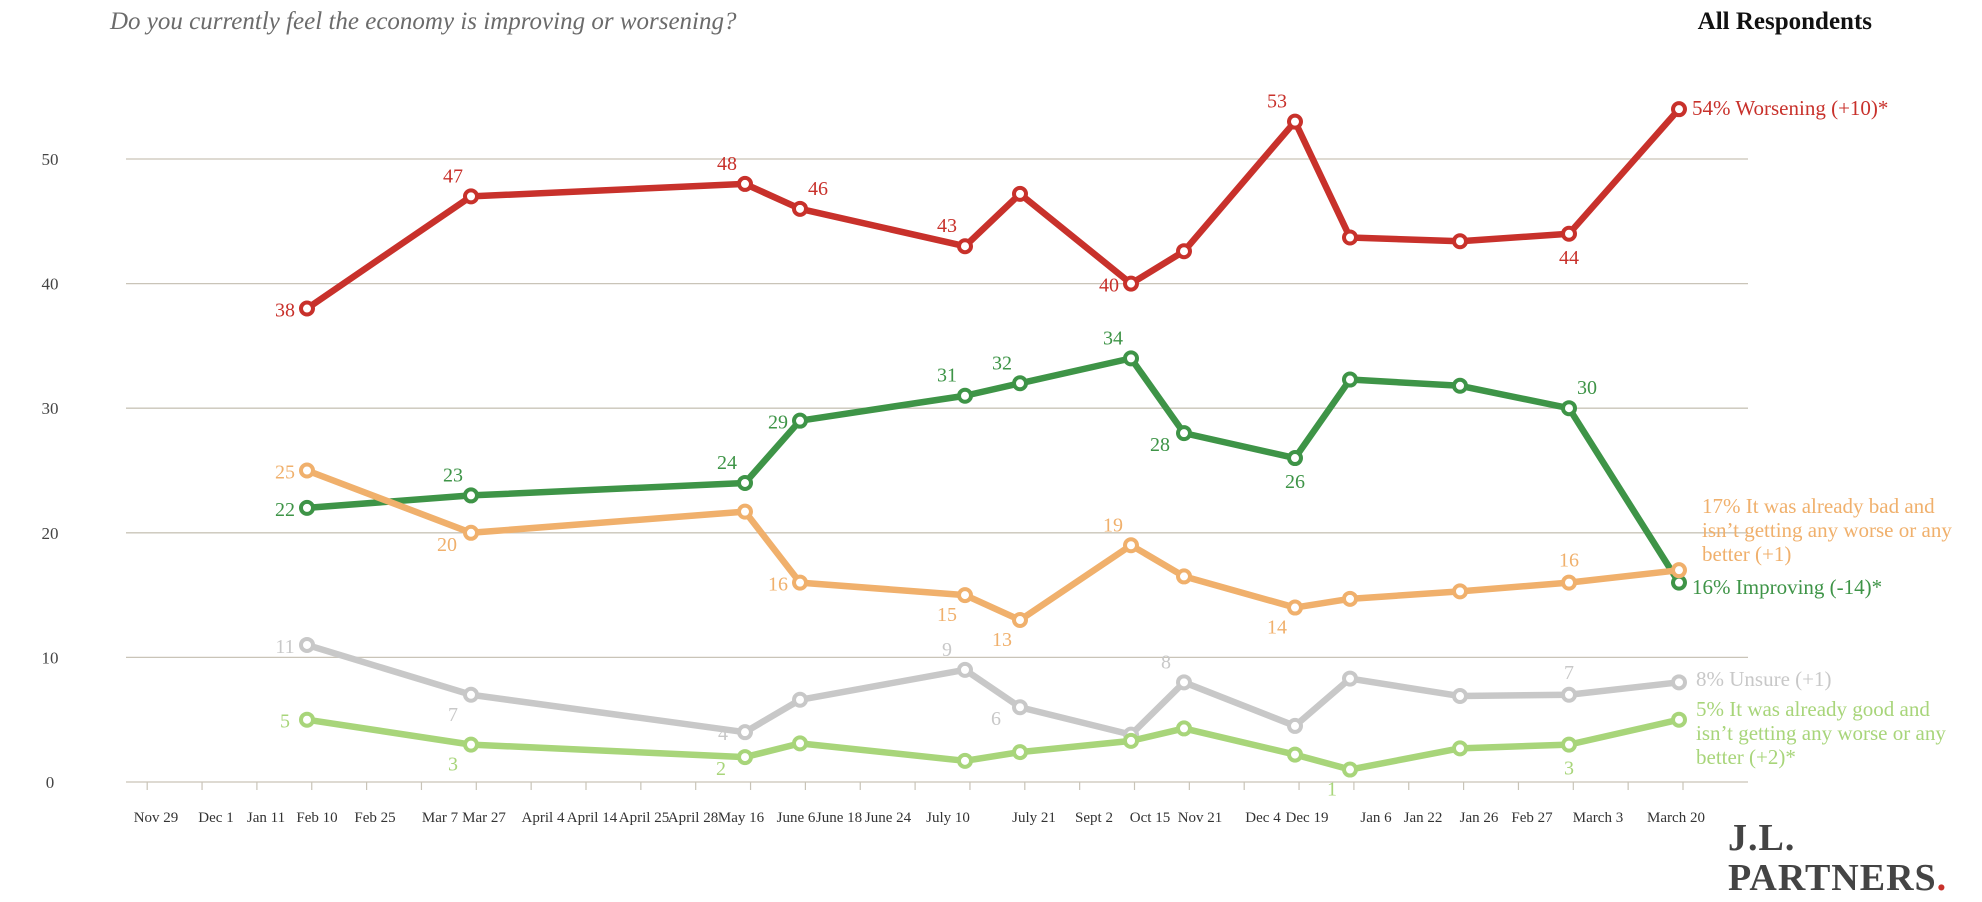 The height and width of the screenshot is (902, 1982). I want to click on x-tick-label: April 25, so click(644, 818).